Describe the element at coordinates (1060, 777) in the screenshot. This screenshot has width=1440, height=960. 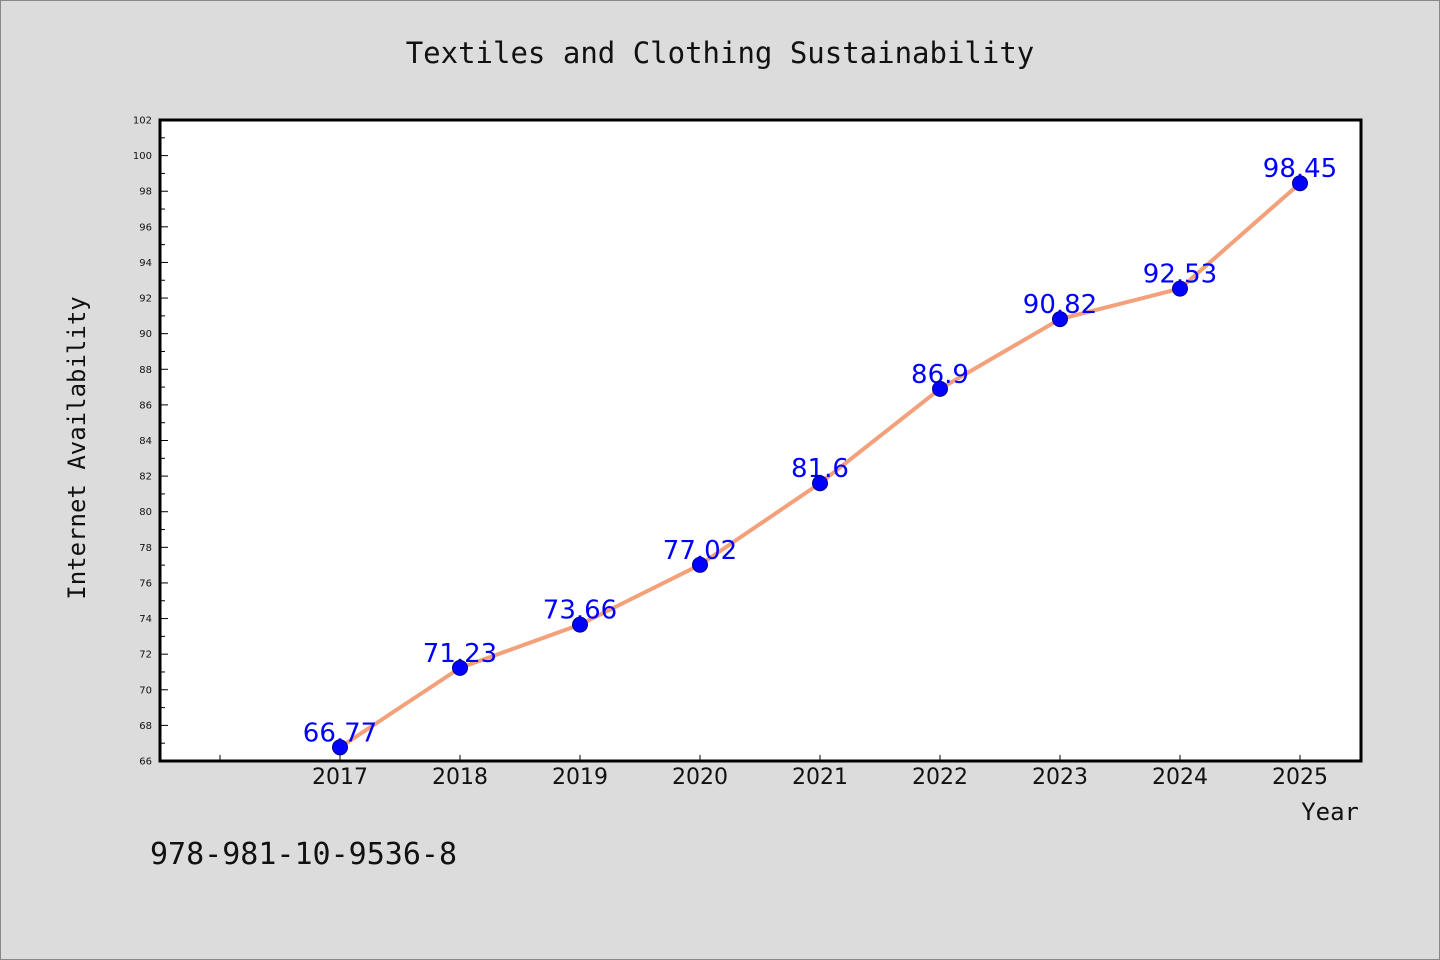
I see `x-tick-label: 2023` at that location.